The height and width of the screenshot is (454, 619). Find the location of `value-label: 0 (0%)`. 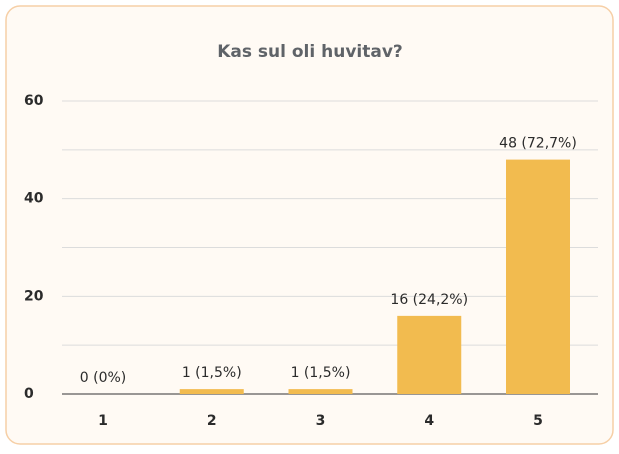

value-label: 0 (0%) is located at coordinates (103, 378).